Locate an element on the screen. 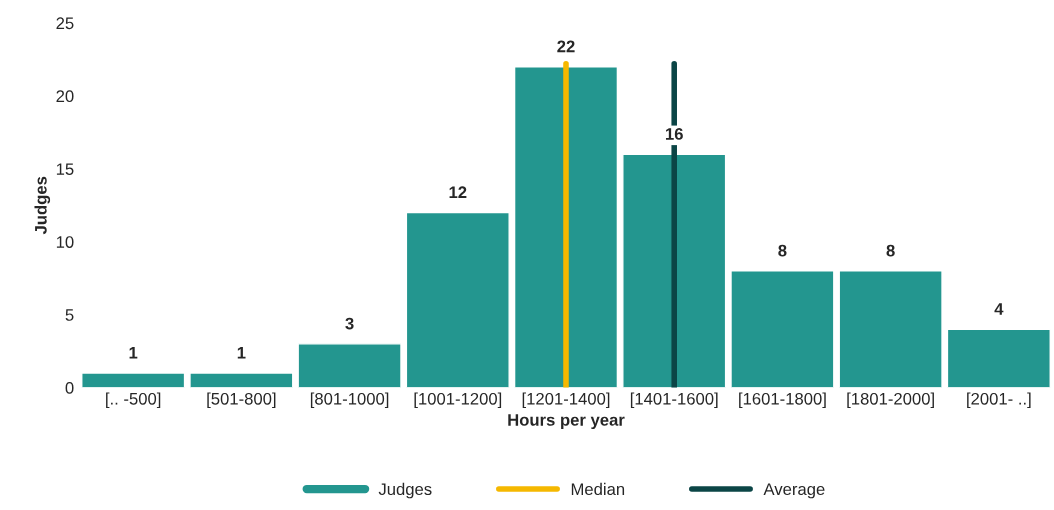  legend-label: Judges is located at coordinates (405, 490).